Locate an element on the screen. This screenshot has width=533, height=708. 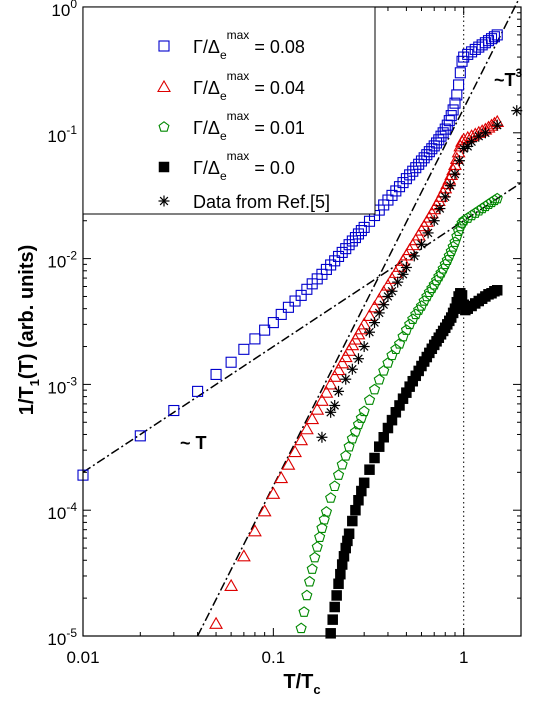
y-tick-label: 10⁻² is located at coordinates (62, 260).